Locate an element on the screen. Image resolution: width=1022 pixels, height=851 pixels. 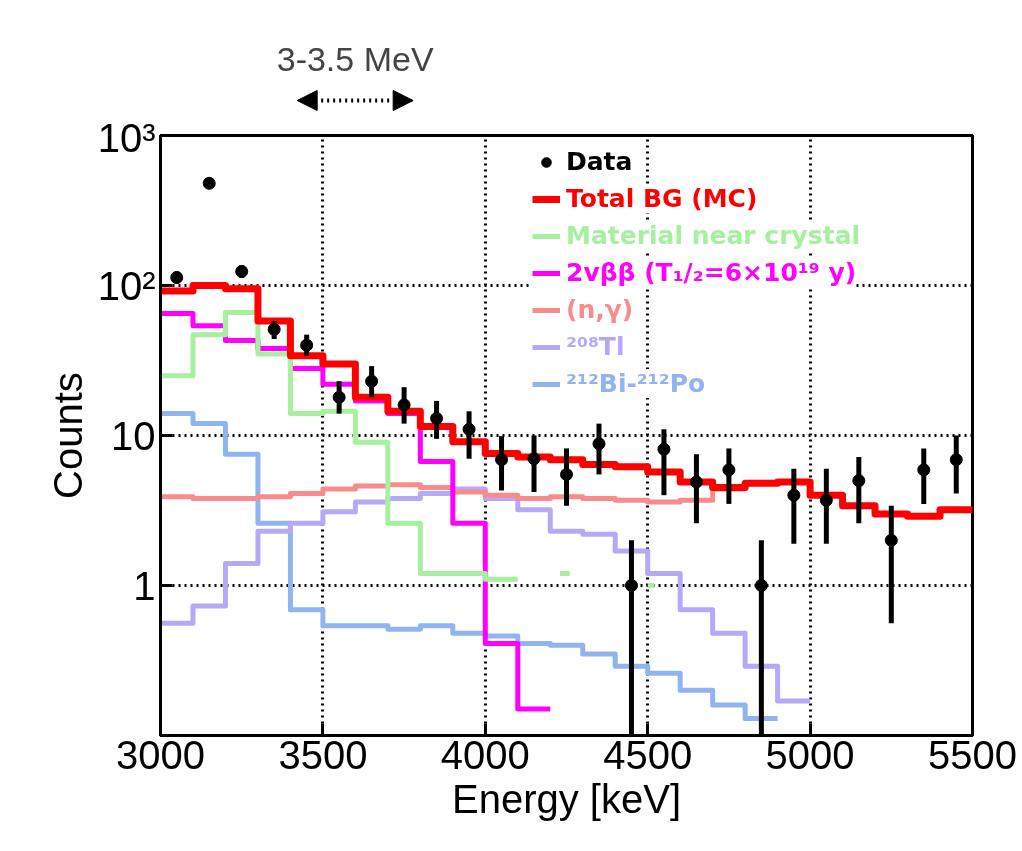
legend-label: ²⁰⁸Tl is located at coordinates (595, 346).